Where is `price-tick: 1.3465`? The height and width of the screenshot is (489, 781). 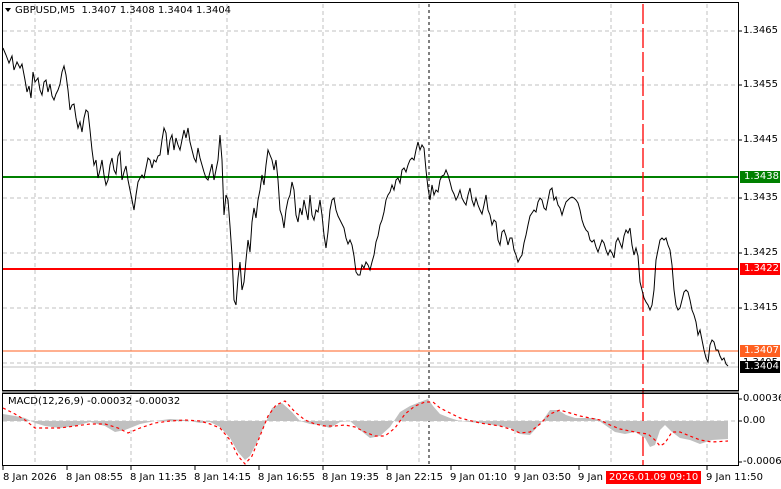 price-tick: 1.3465 is located at coordinates (760, 30).